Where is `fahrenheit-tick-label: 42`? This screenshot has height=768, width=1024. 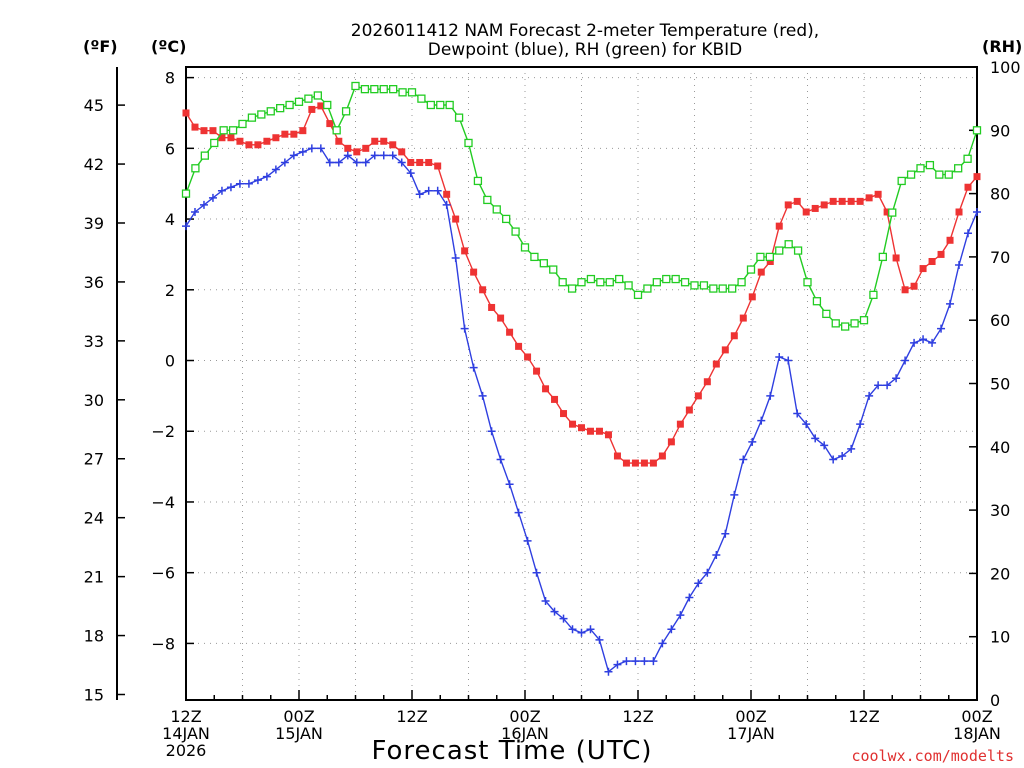
fahrenheit-tick-label: 42 is located at coordinates (94, 164).